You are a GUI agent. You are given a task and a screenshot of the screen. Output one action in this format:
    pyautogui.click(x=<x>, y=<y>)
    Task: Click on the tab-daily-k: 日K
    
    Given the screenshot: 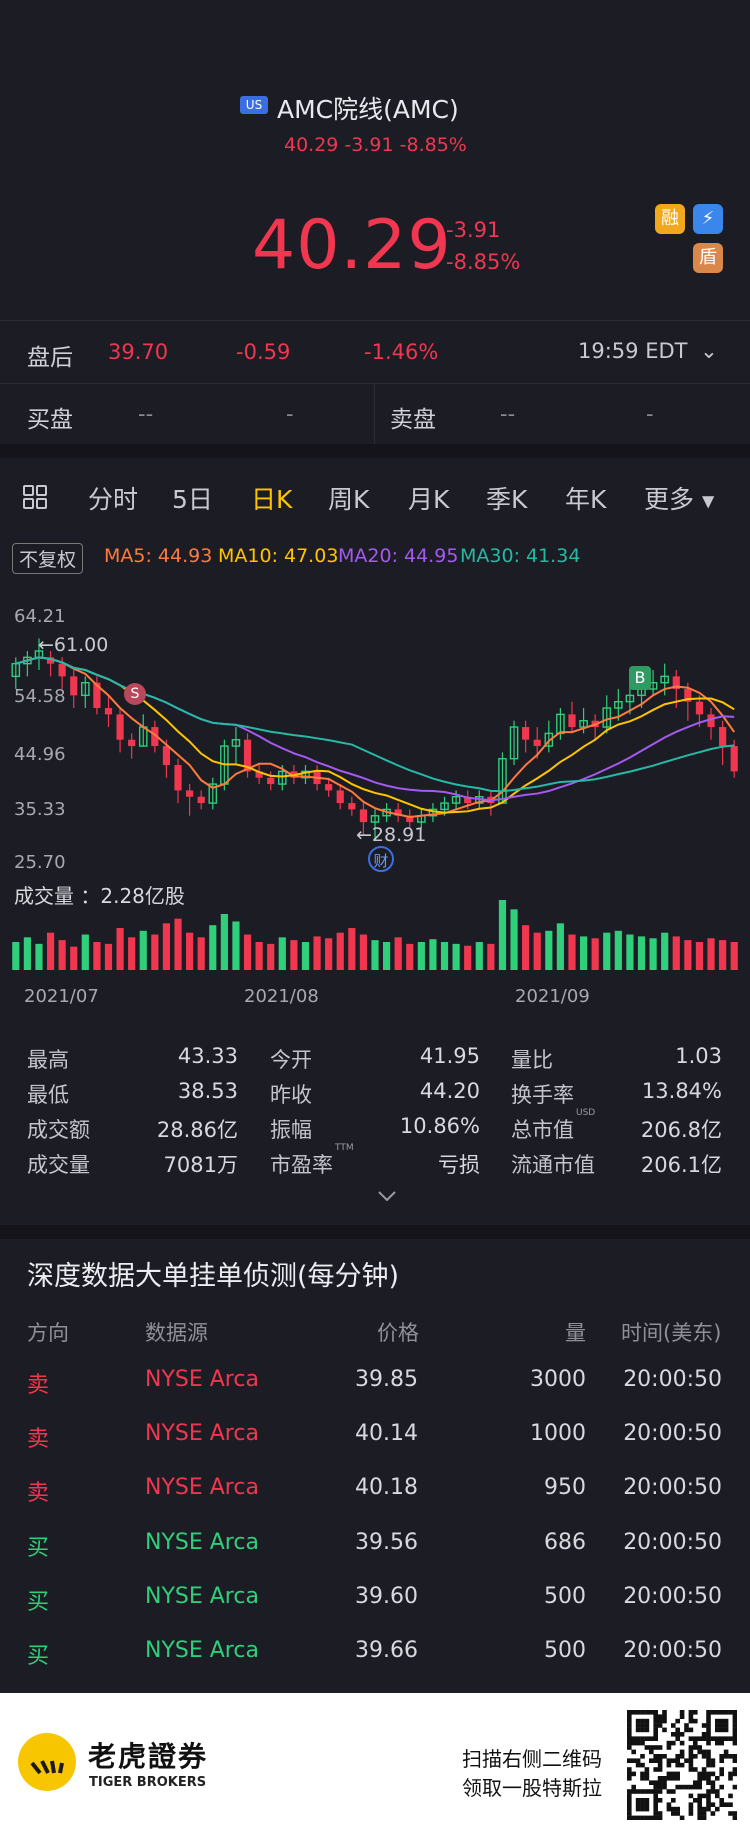 What is the action you would take?
    pyautogui.click(x=272, y=499)
    